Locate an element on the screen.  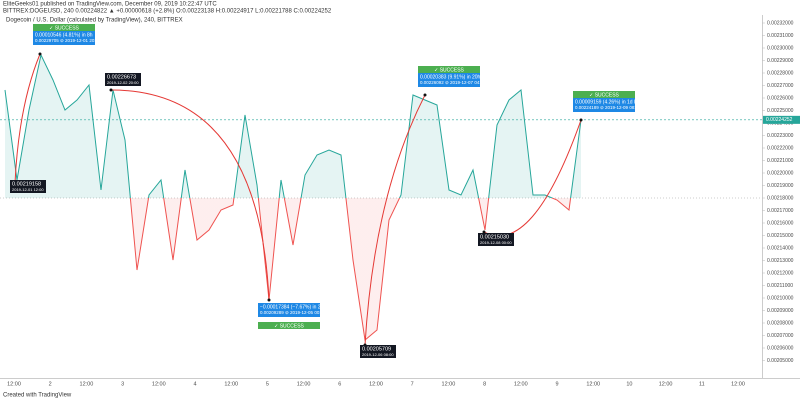
y-axis-line is located at coordinates (762, 196).